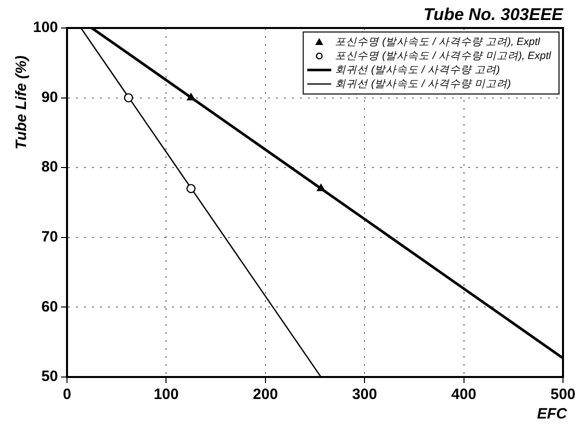 The image size is (587, 437). What do you see at coordinates (49, 97) in the screenshot?
I see `y-tick-label: 90` at bounding box center [49, 97].